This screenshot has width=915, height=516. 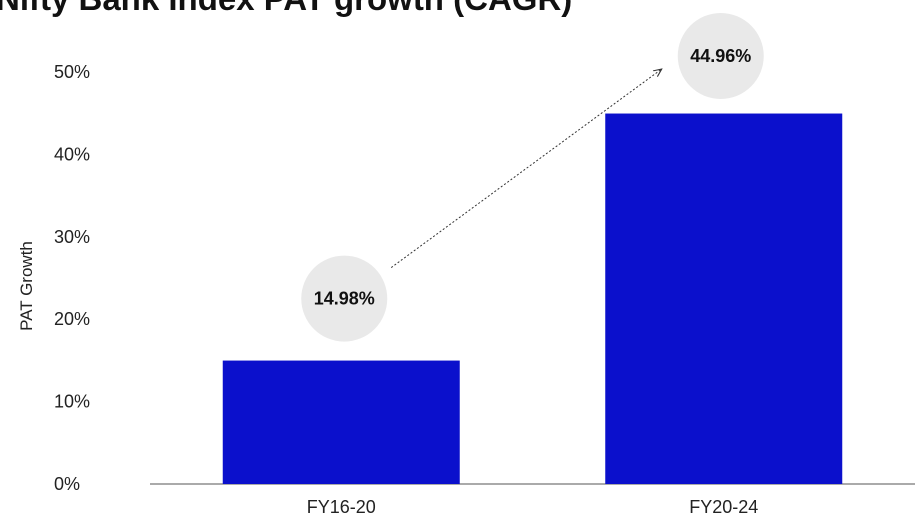 What do you see at coordinates (67, 484) in the screenshot?
I see `y-tick-label: 0%` at bounding box center [67, 484].